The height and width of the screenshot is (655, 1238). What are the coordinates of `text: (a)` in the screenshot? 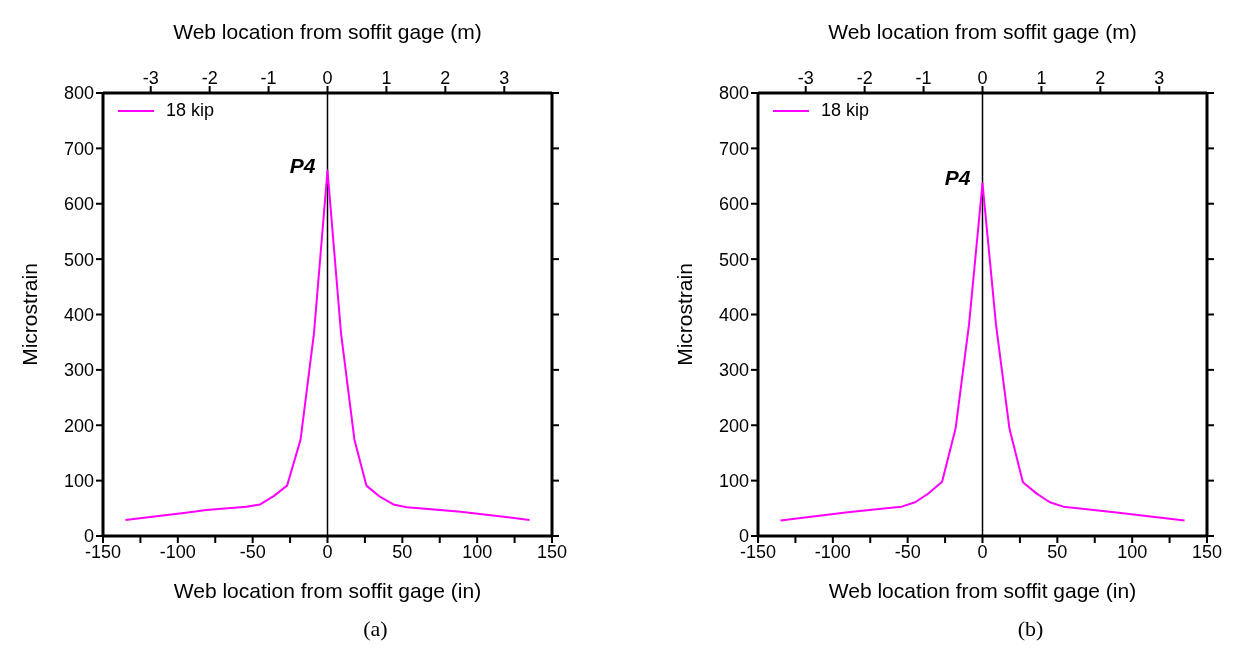 It's located at (375, 629).